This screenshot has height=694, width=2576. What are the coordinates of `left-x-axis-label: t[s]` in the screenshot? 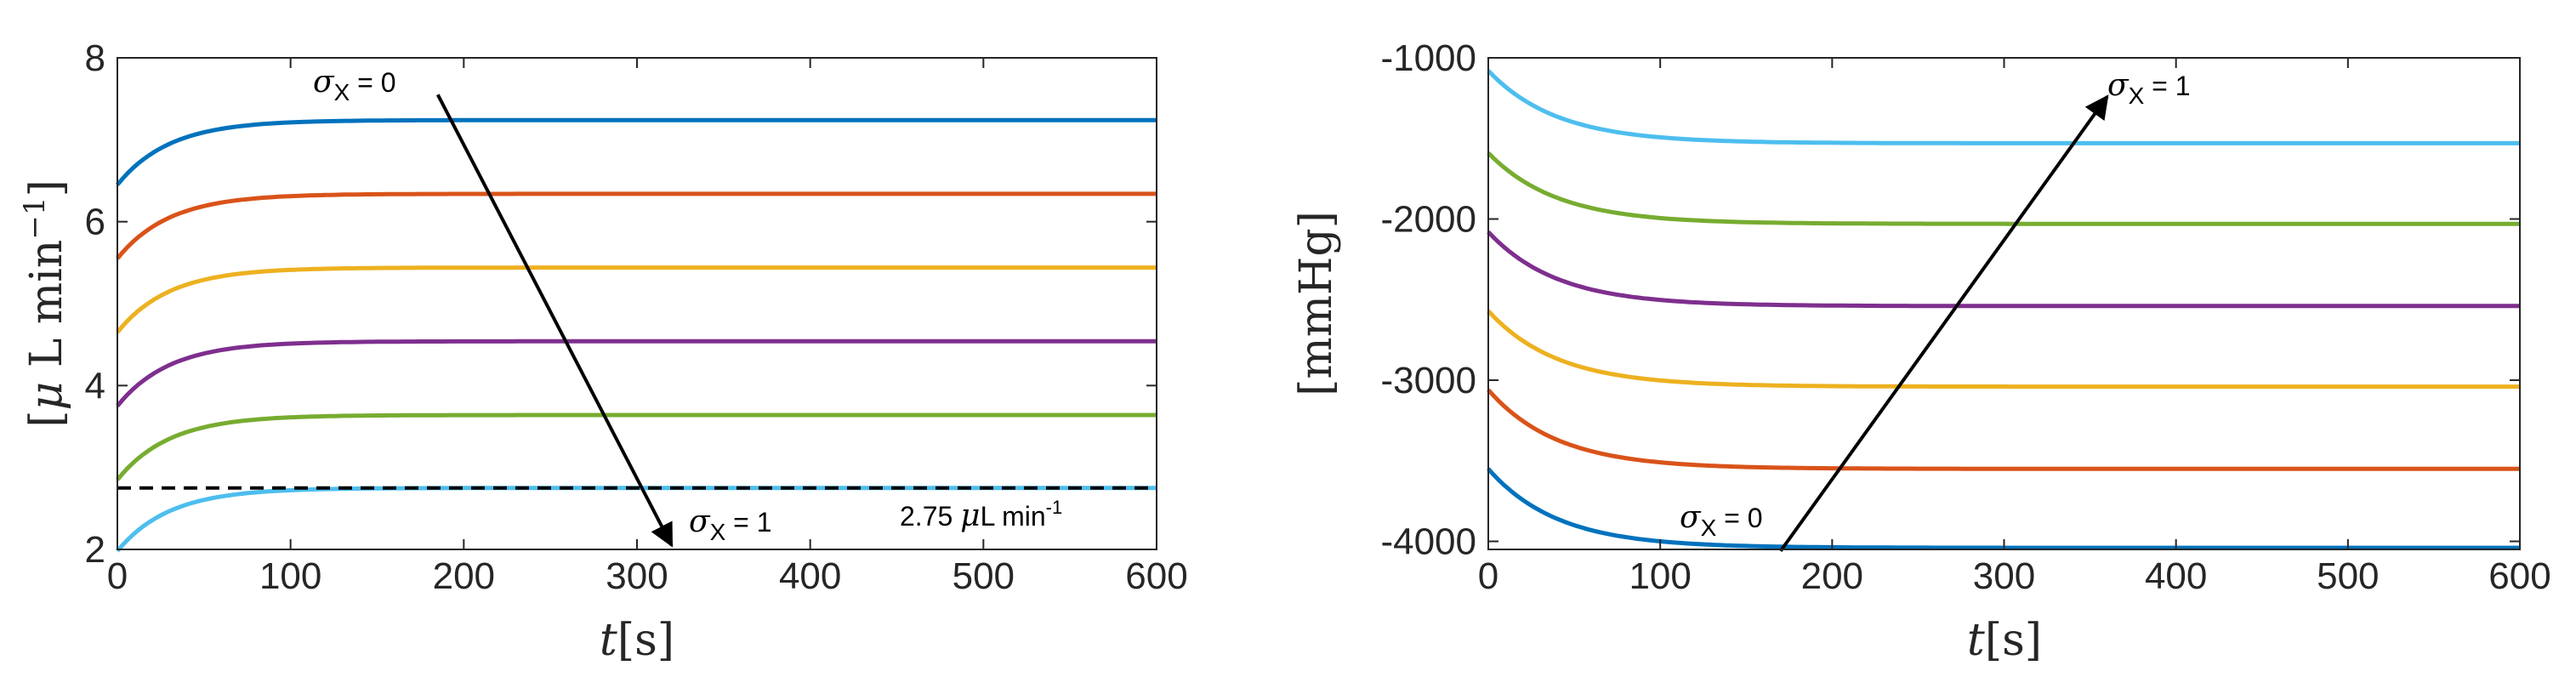 It's located at (637, 640).